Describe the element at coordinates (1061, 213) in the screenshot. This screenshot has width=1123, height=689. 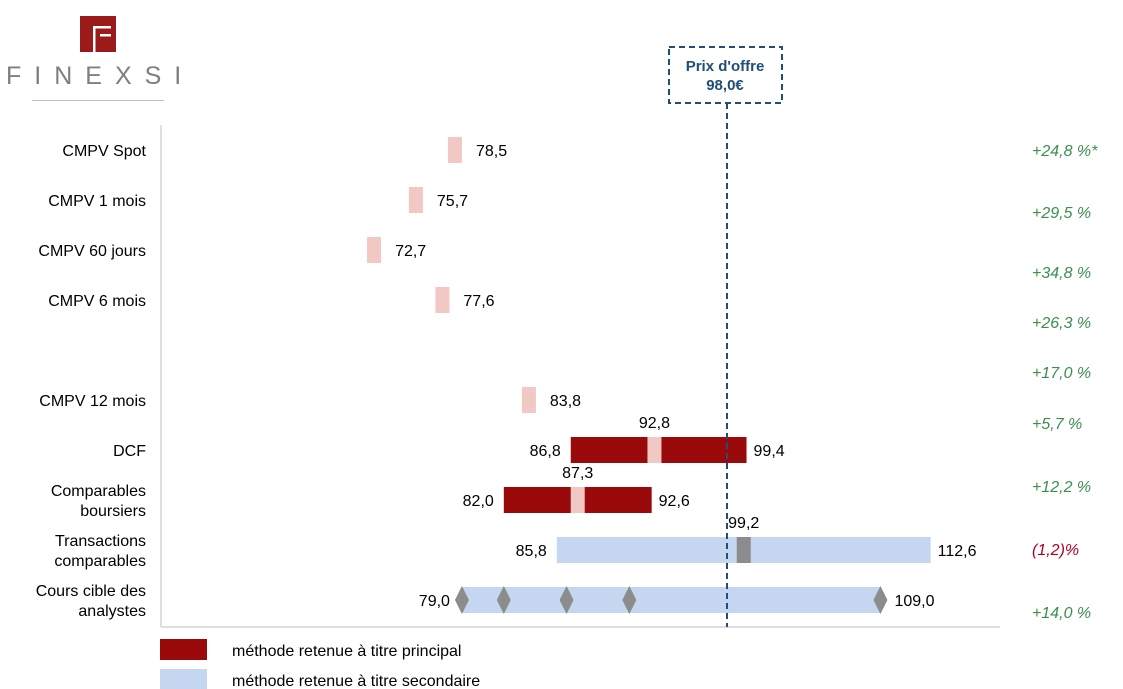
I see `premium-label: +29,5 %` at that location.